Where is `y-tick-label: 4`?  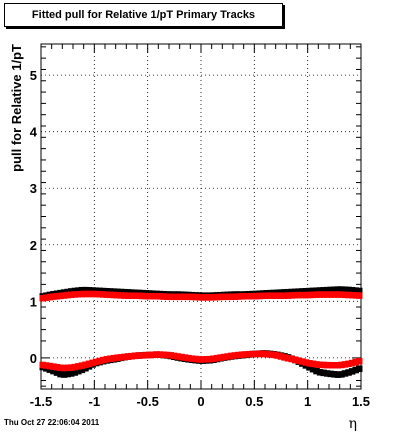 y-tick-label: 4 is located at coordinates (34, 132).